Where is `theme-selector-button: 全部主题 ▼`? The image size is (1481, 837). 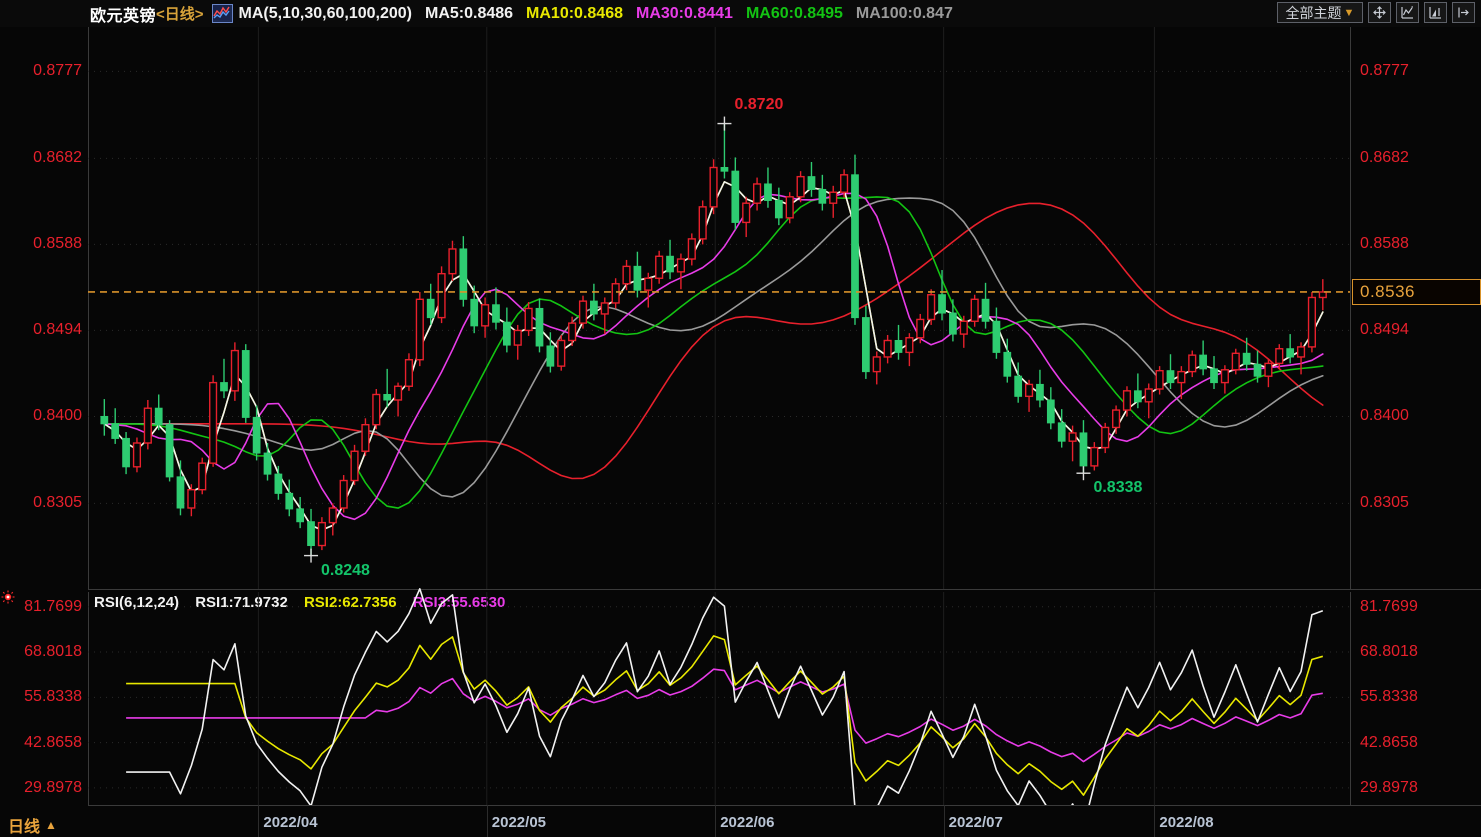 theme-selector-button: 全部主题 ▼ is located at coordinates (1320, 12).